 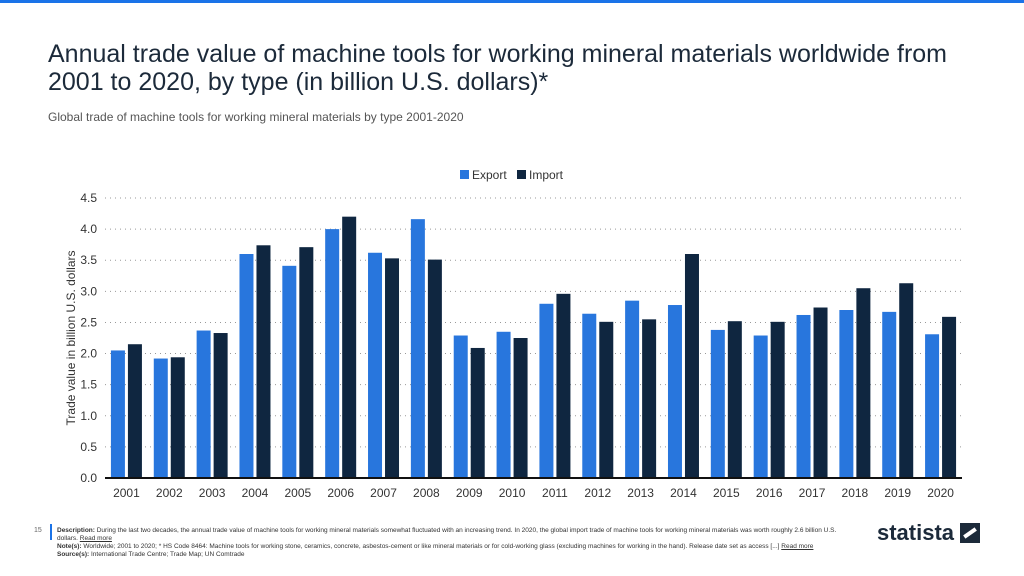 What do you see at coordinates (255, 493) in the screenshot?
I see `x-tick-label: 2004` at bounding box center [255, 493].